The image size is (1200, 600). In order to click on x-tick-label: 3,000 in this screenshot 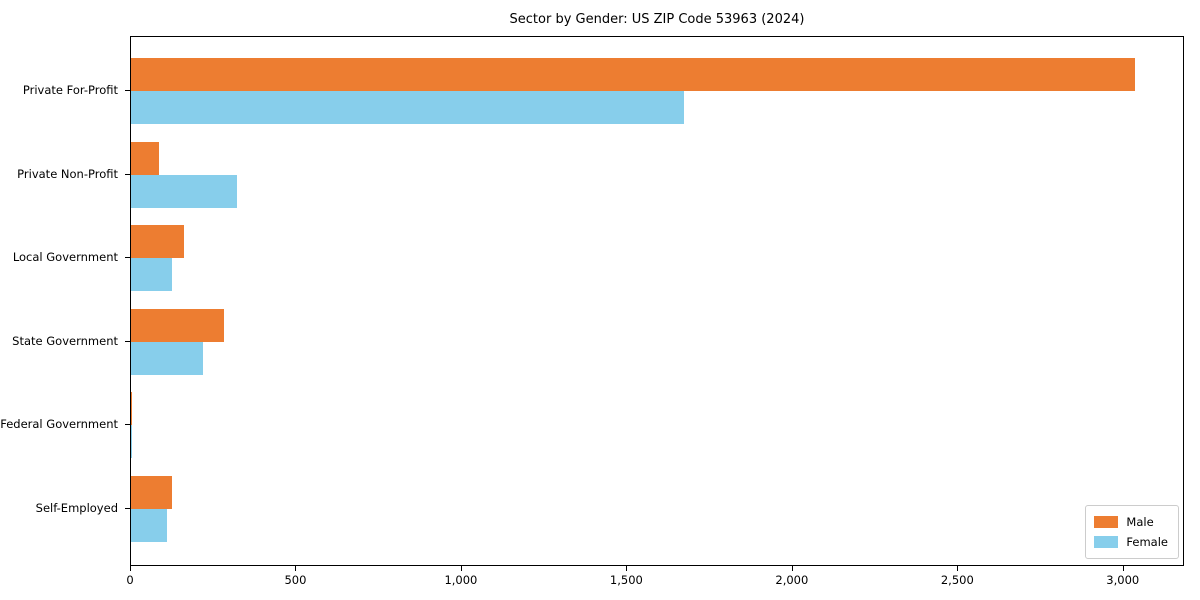, I will do `click(1123, 580)`.